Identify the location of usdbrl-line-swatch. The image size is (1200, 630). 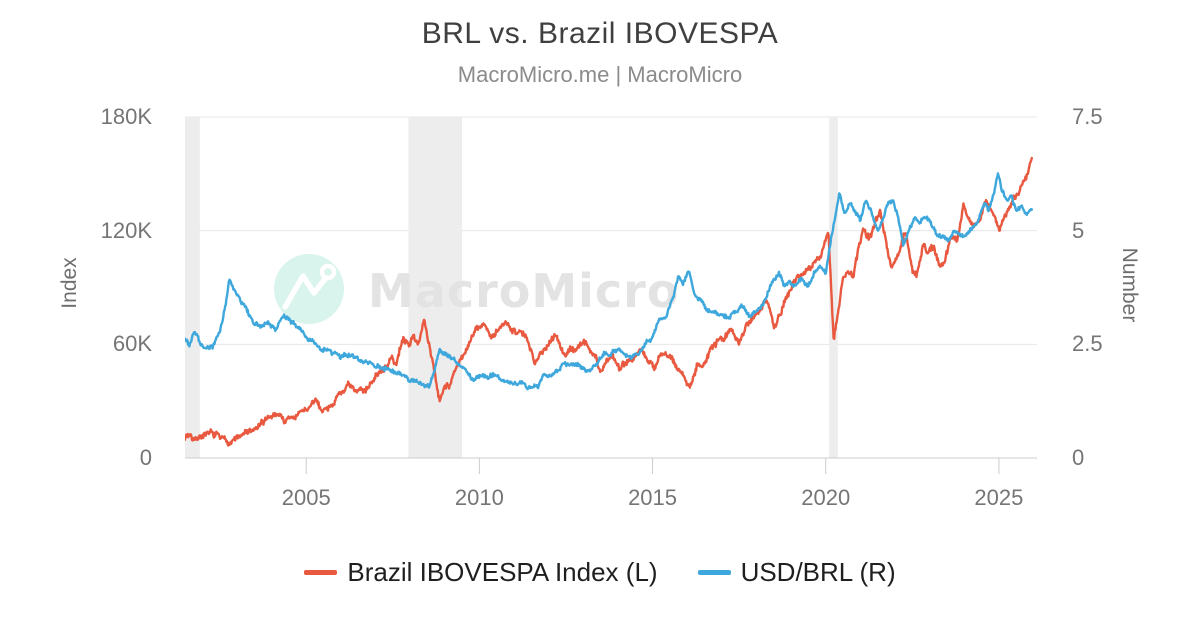
(714, 572).